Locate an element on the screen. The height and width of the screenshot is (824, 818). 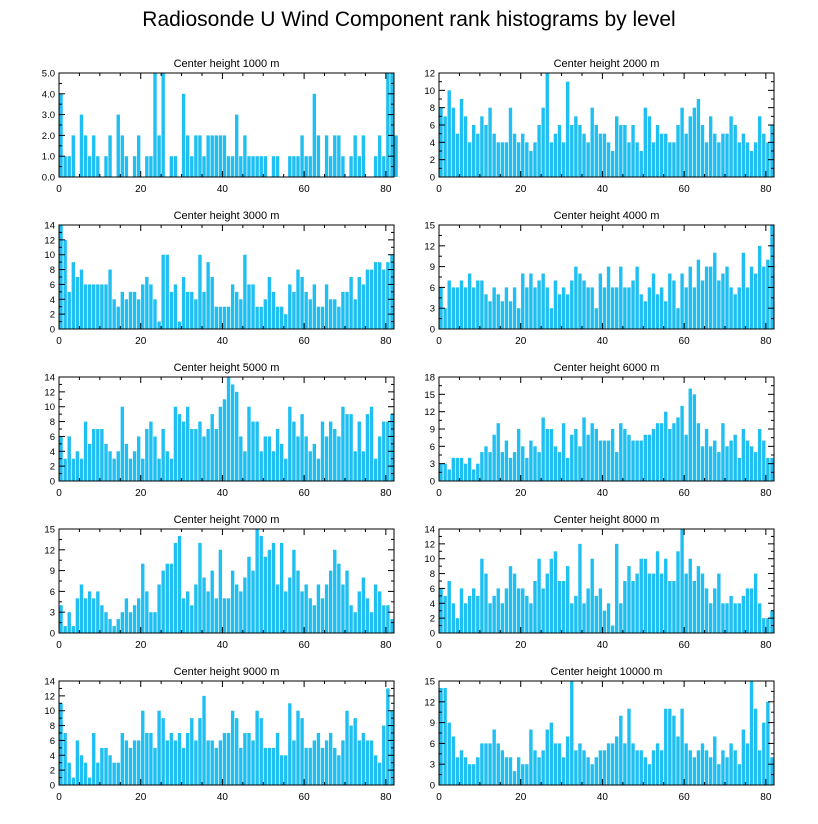
x-tick-label: 20 is located at coordinates (141, 189).